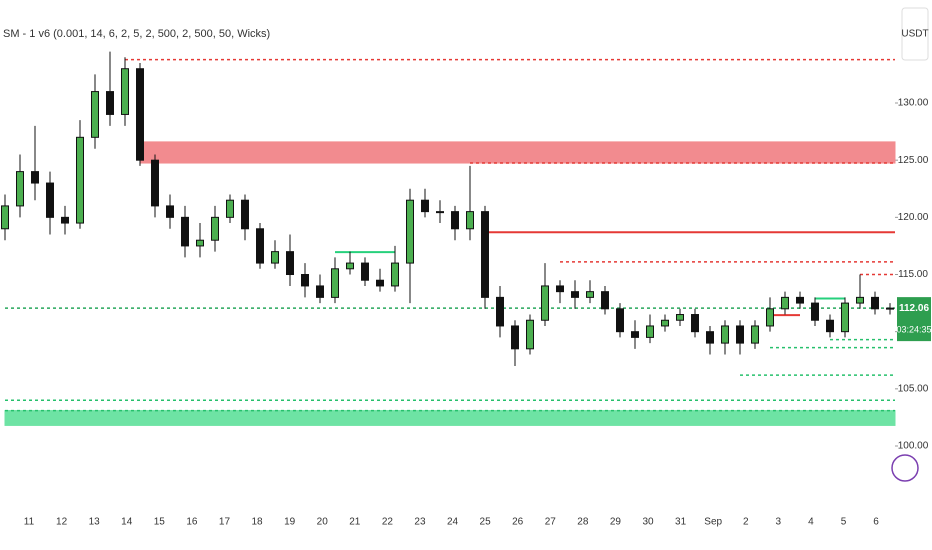 The width and height of the screenshot is (932, 550). Describe the element at coordinates (914, 319) in the screenshot. I see `price-box` at that location.